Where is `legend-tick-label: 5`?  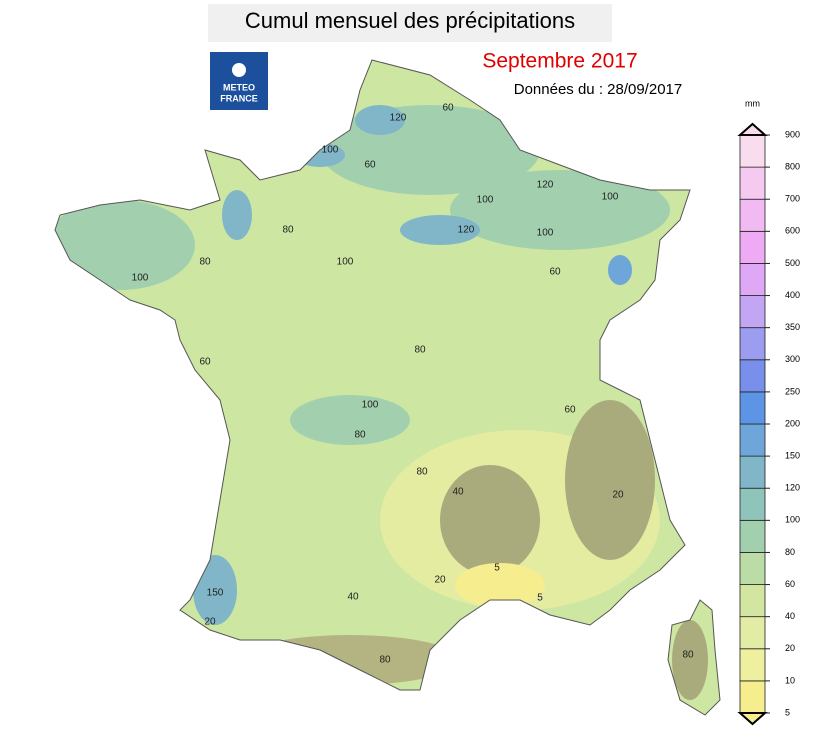
legend-tick-label: 5 is located at coordinates (787, 712).